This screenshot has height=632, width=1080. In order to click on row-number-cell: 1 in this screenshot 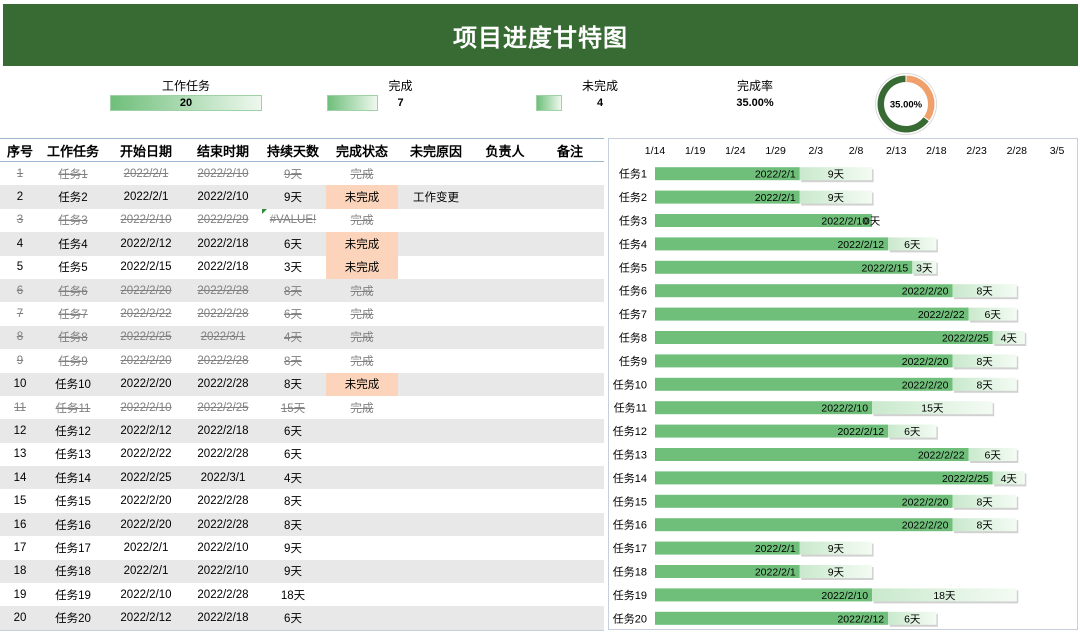, I will do `click(20, 173)`.